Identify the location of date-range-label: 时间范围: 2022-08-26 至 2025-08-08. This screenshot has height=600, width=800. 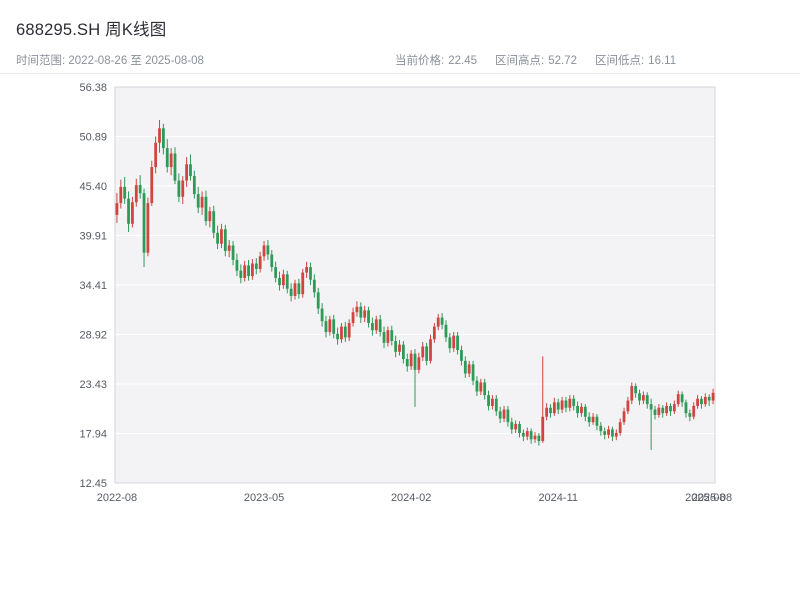
(110, 61).